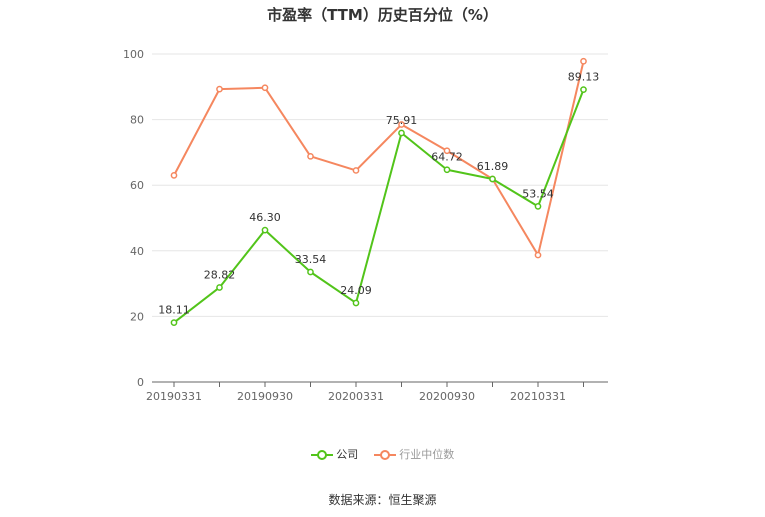 The width and height of the screenshot is (765, 517). What do you see at coordinates (265, 217) in the screenshot?
I see `data-label-company-20190930: 46.30` at bounding box center [265, 217].